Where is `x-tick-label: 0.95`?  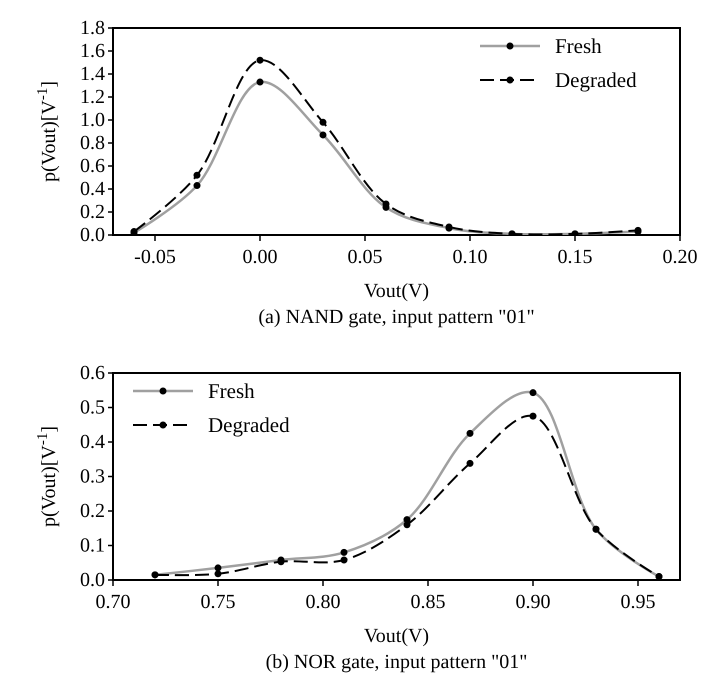 x-tick-label: 0.95 is located at coordinates (638, 602).